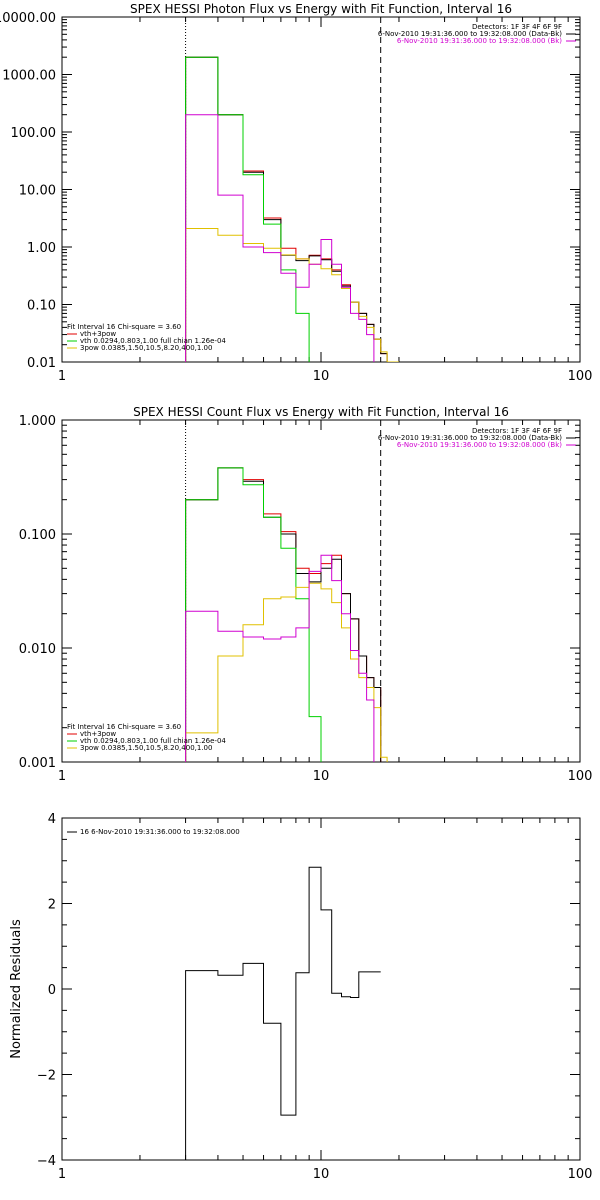 The height and width of the screenshot is (1200, 600). Describe the element at coordinates (41, 306) in the screenshot. I see `y-tick-label: 0.10` at that location.